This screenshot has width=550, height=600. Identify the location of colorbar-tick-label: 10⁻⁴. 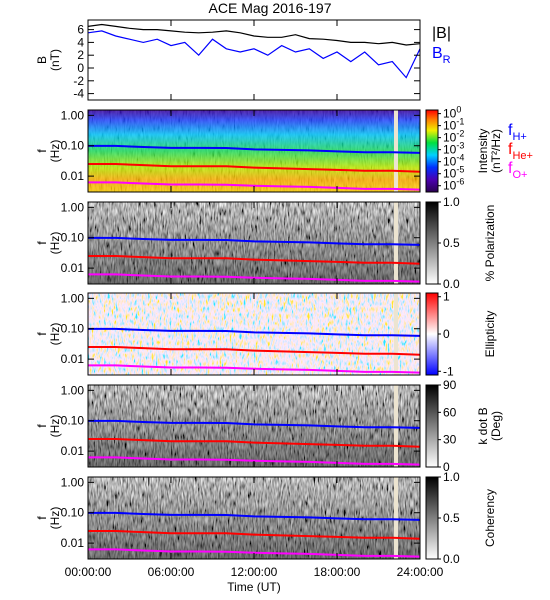
(453, 161).